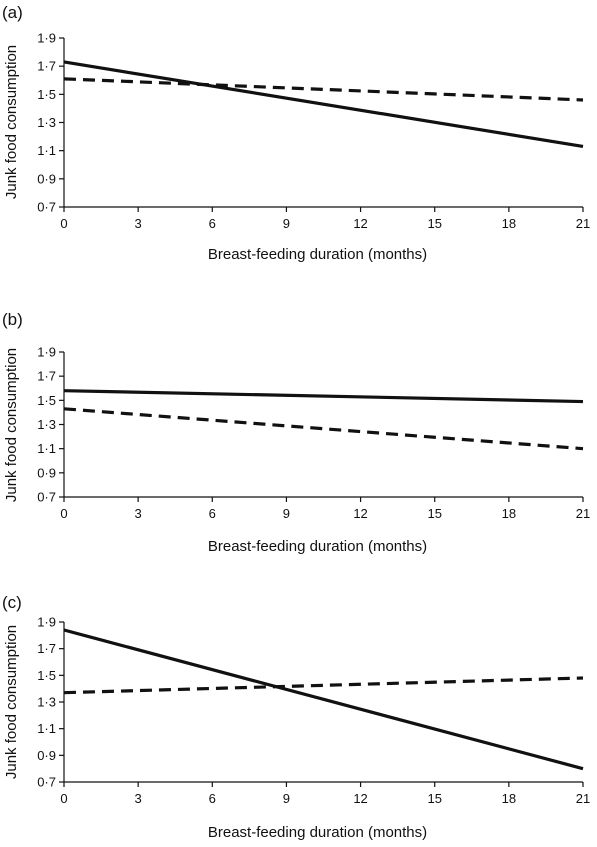 The height and width of the screenshot is (847, 597). Describe the element at coordinates (12, 12) in the screenshot. I see `panel-label: (a)` at that location.